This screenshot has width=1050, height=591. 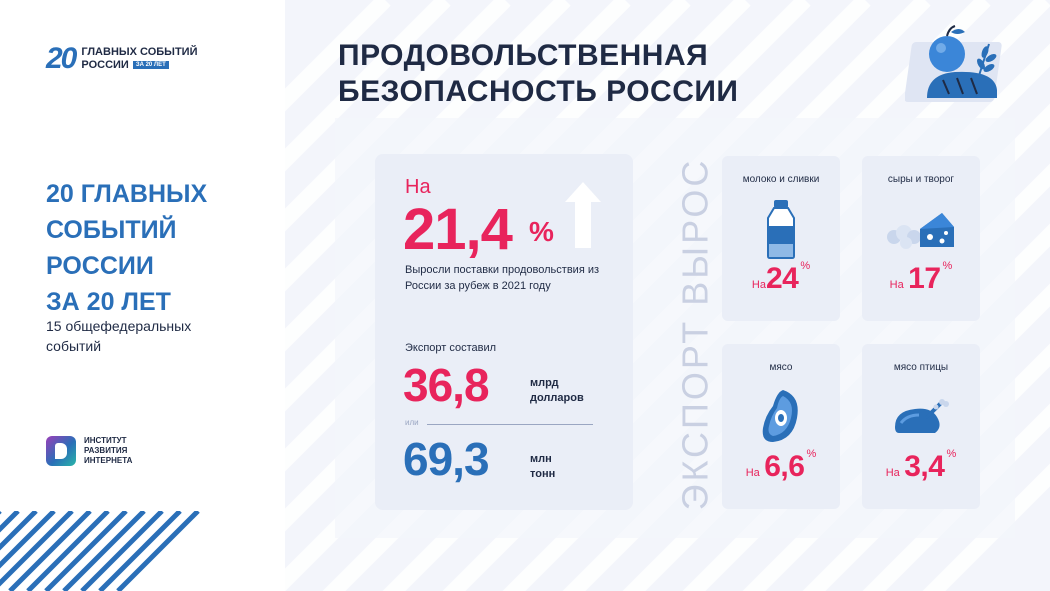 What do you see at coordinates (781, 367) in the screenshot?
I see `category-label: мясо` at bounding box center [781, 367].